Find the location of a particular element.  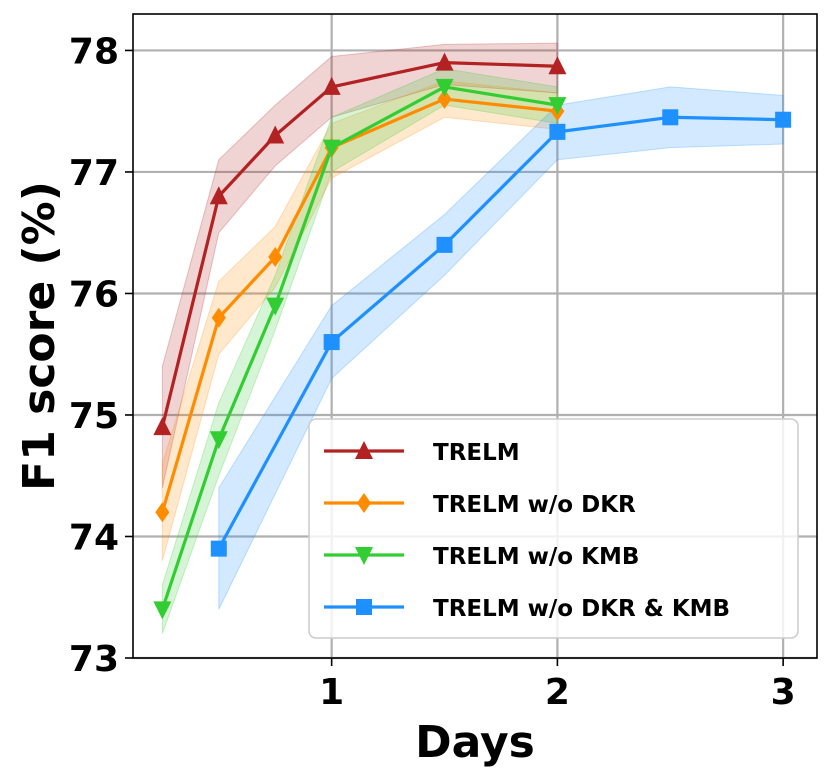

legend-item-2-marker is located at coordinates (364, 503).